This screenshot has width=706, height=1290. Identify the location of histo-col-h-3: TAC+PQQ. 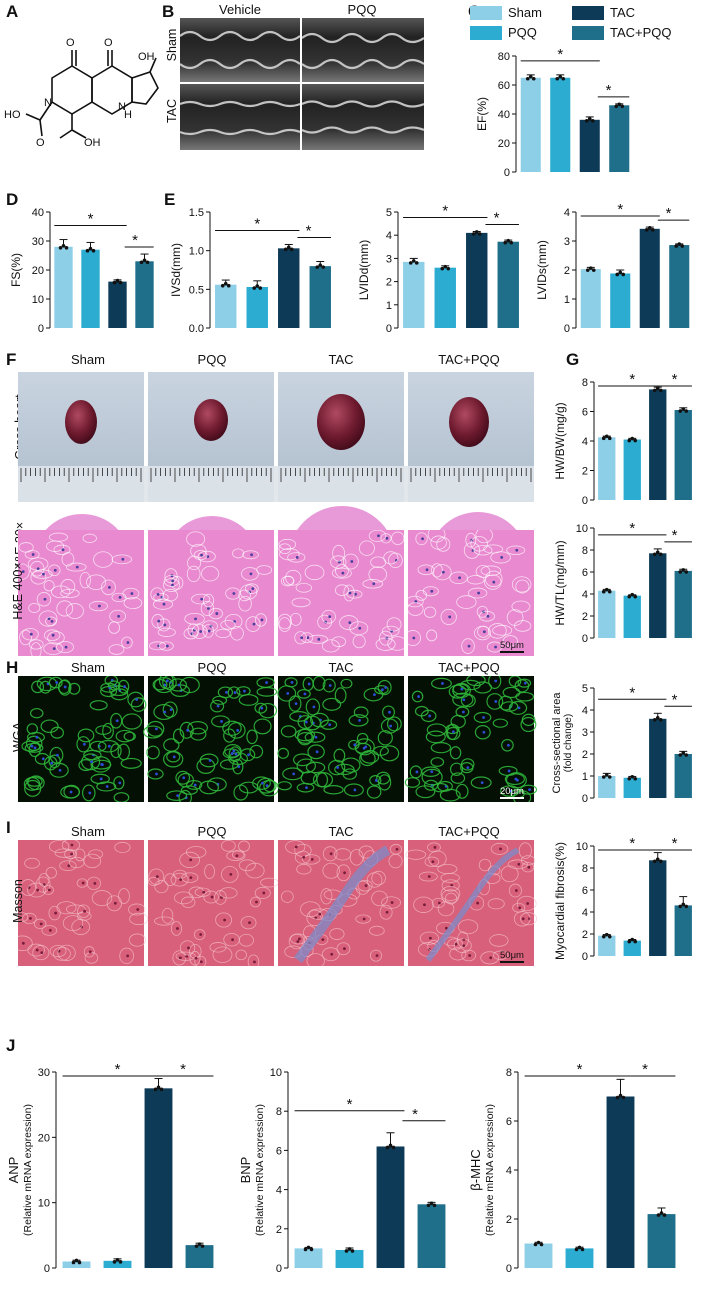
(469, 667).